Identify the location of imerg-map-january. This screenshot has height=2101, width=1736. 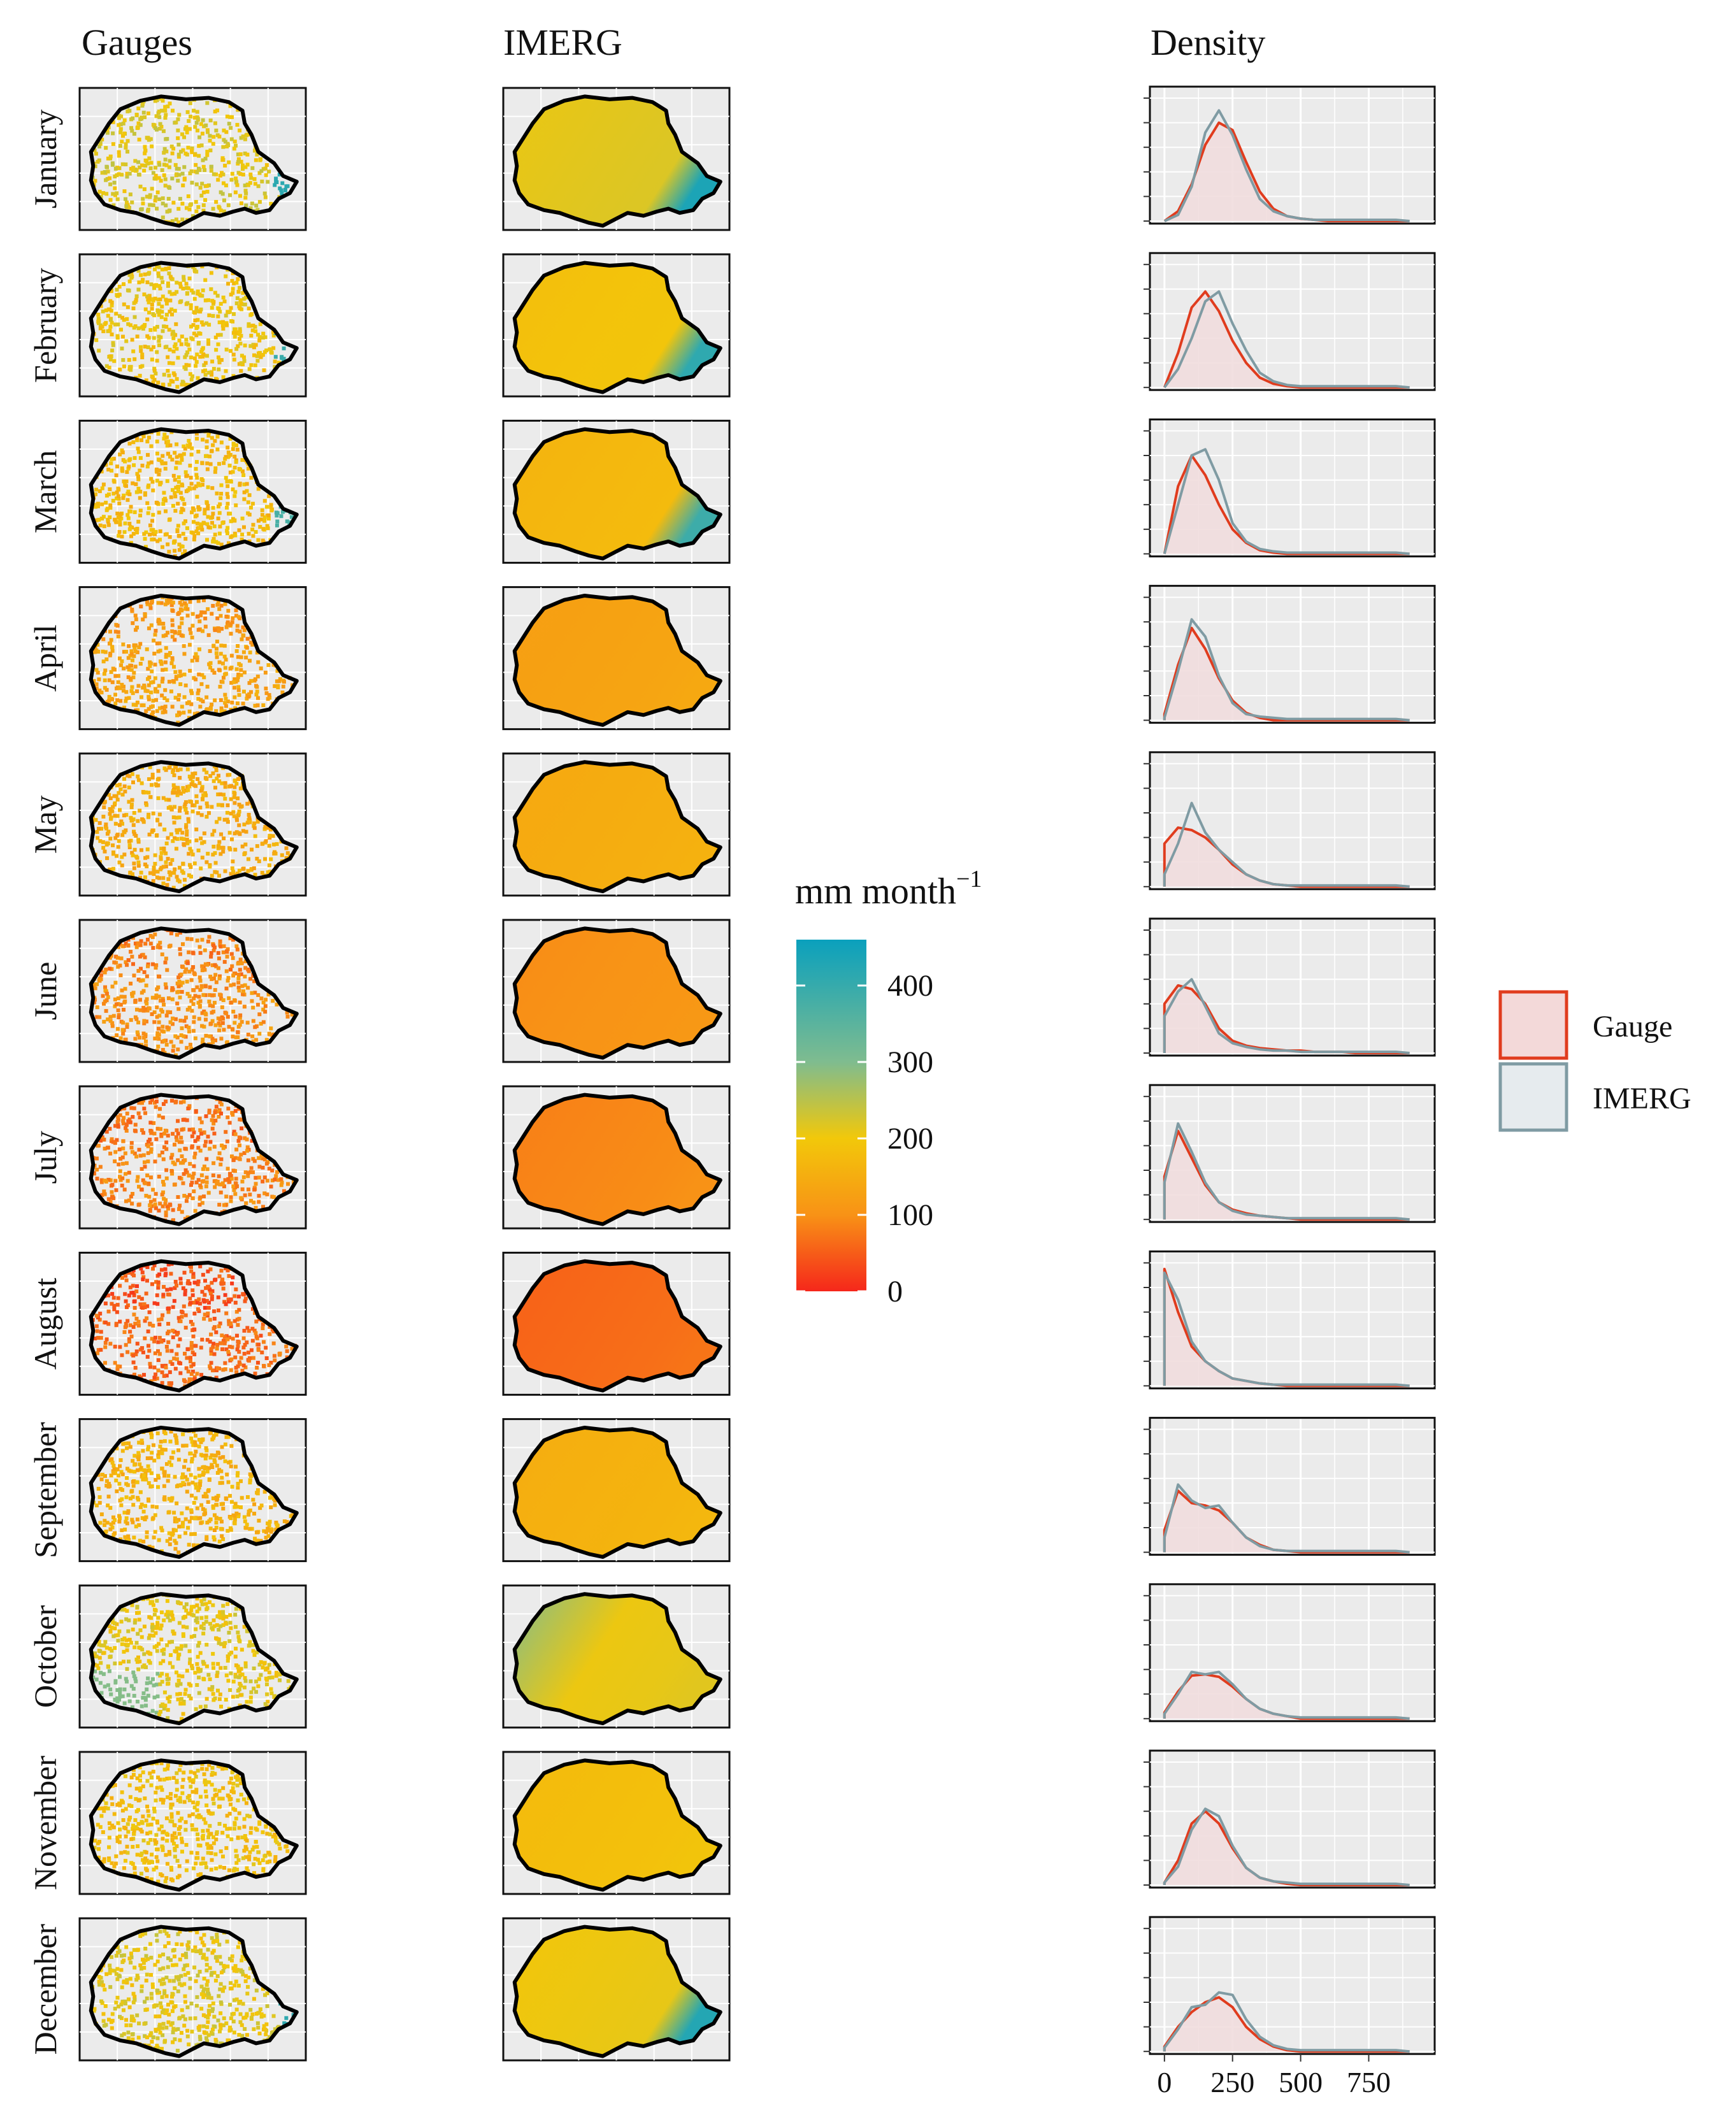
(616, 159).